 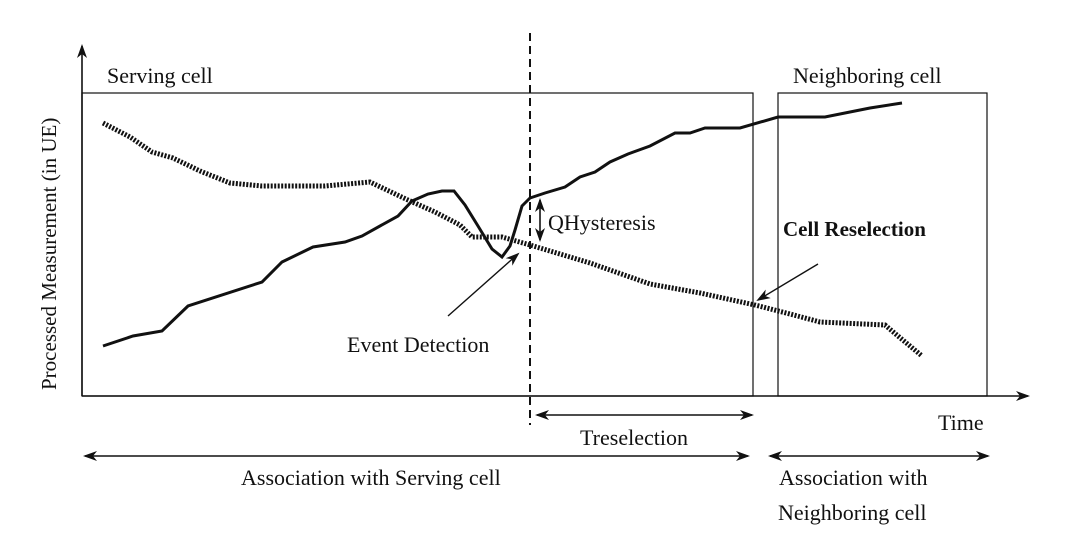 What do you see at coordinates (787, 282) in the screenshot?
I see `cell-reselection-pointer` at bounding box center [787, 282].